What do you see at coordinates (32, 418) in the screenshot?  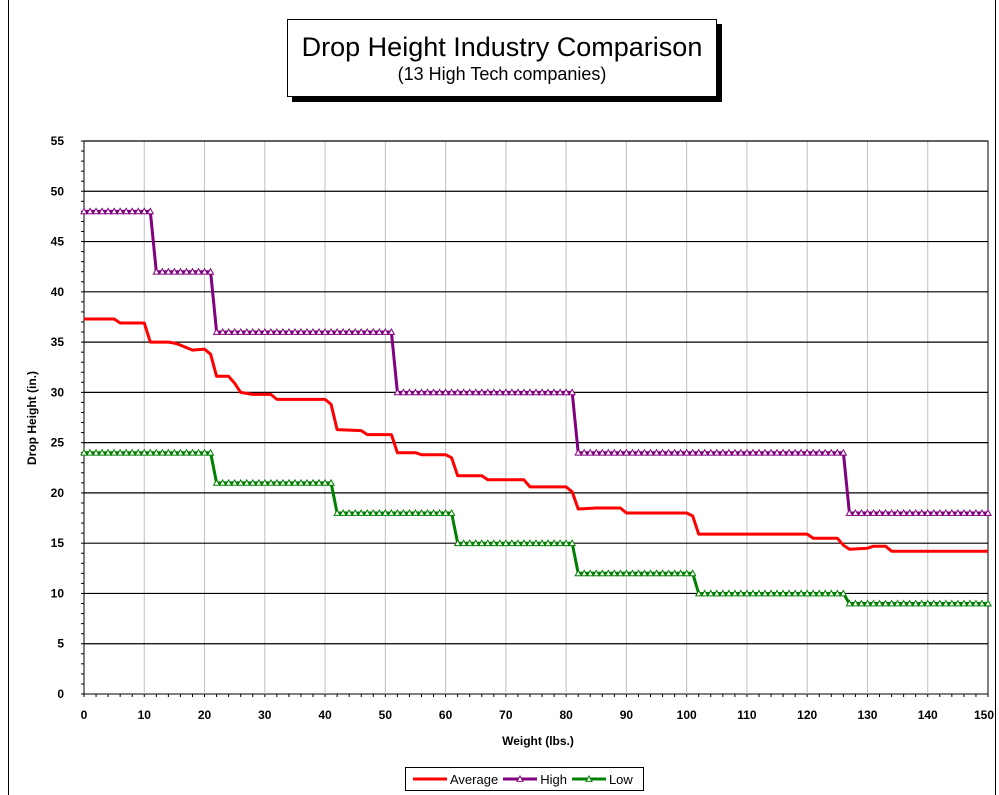 I see `y-axis-label: Drop Height (in.)` at bounding box center [32, 418].